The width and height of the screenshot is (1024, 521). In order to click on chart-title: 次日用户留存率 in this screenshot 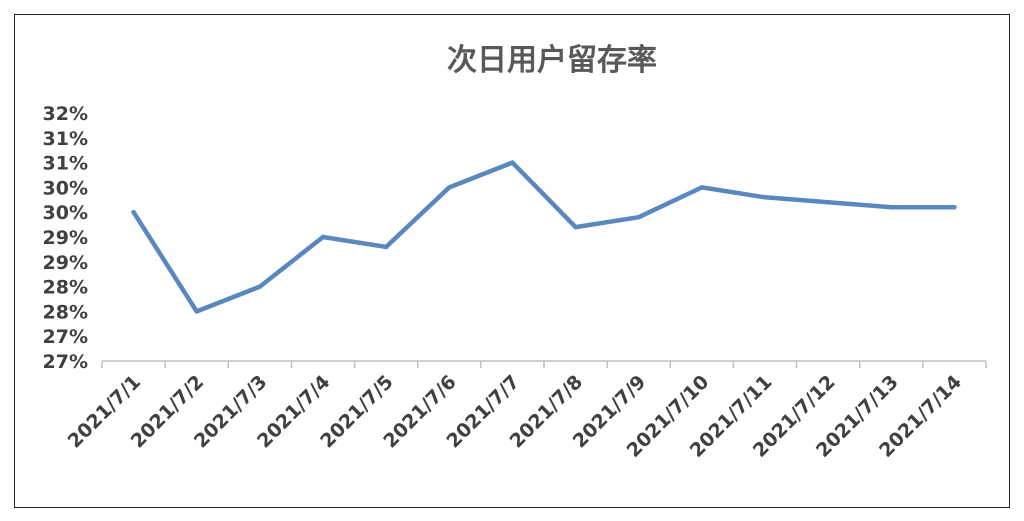, I will do `click(552, 60)`.